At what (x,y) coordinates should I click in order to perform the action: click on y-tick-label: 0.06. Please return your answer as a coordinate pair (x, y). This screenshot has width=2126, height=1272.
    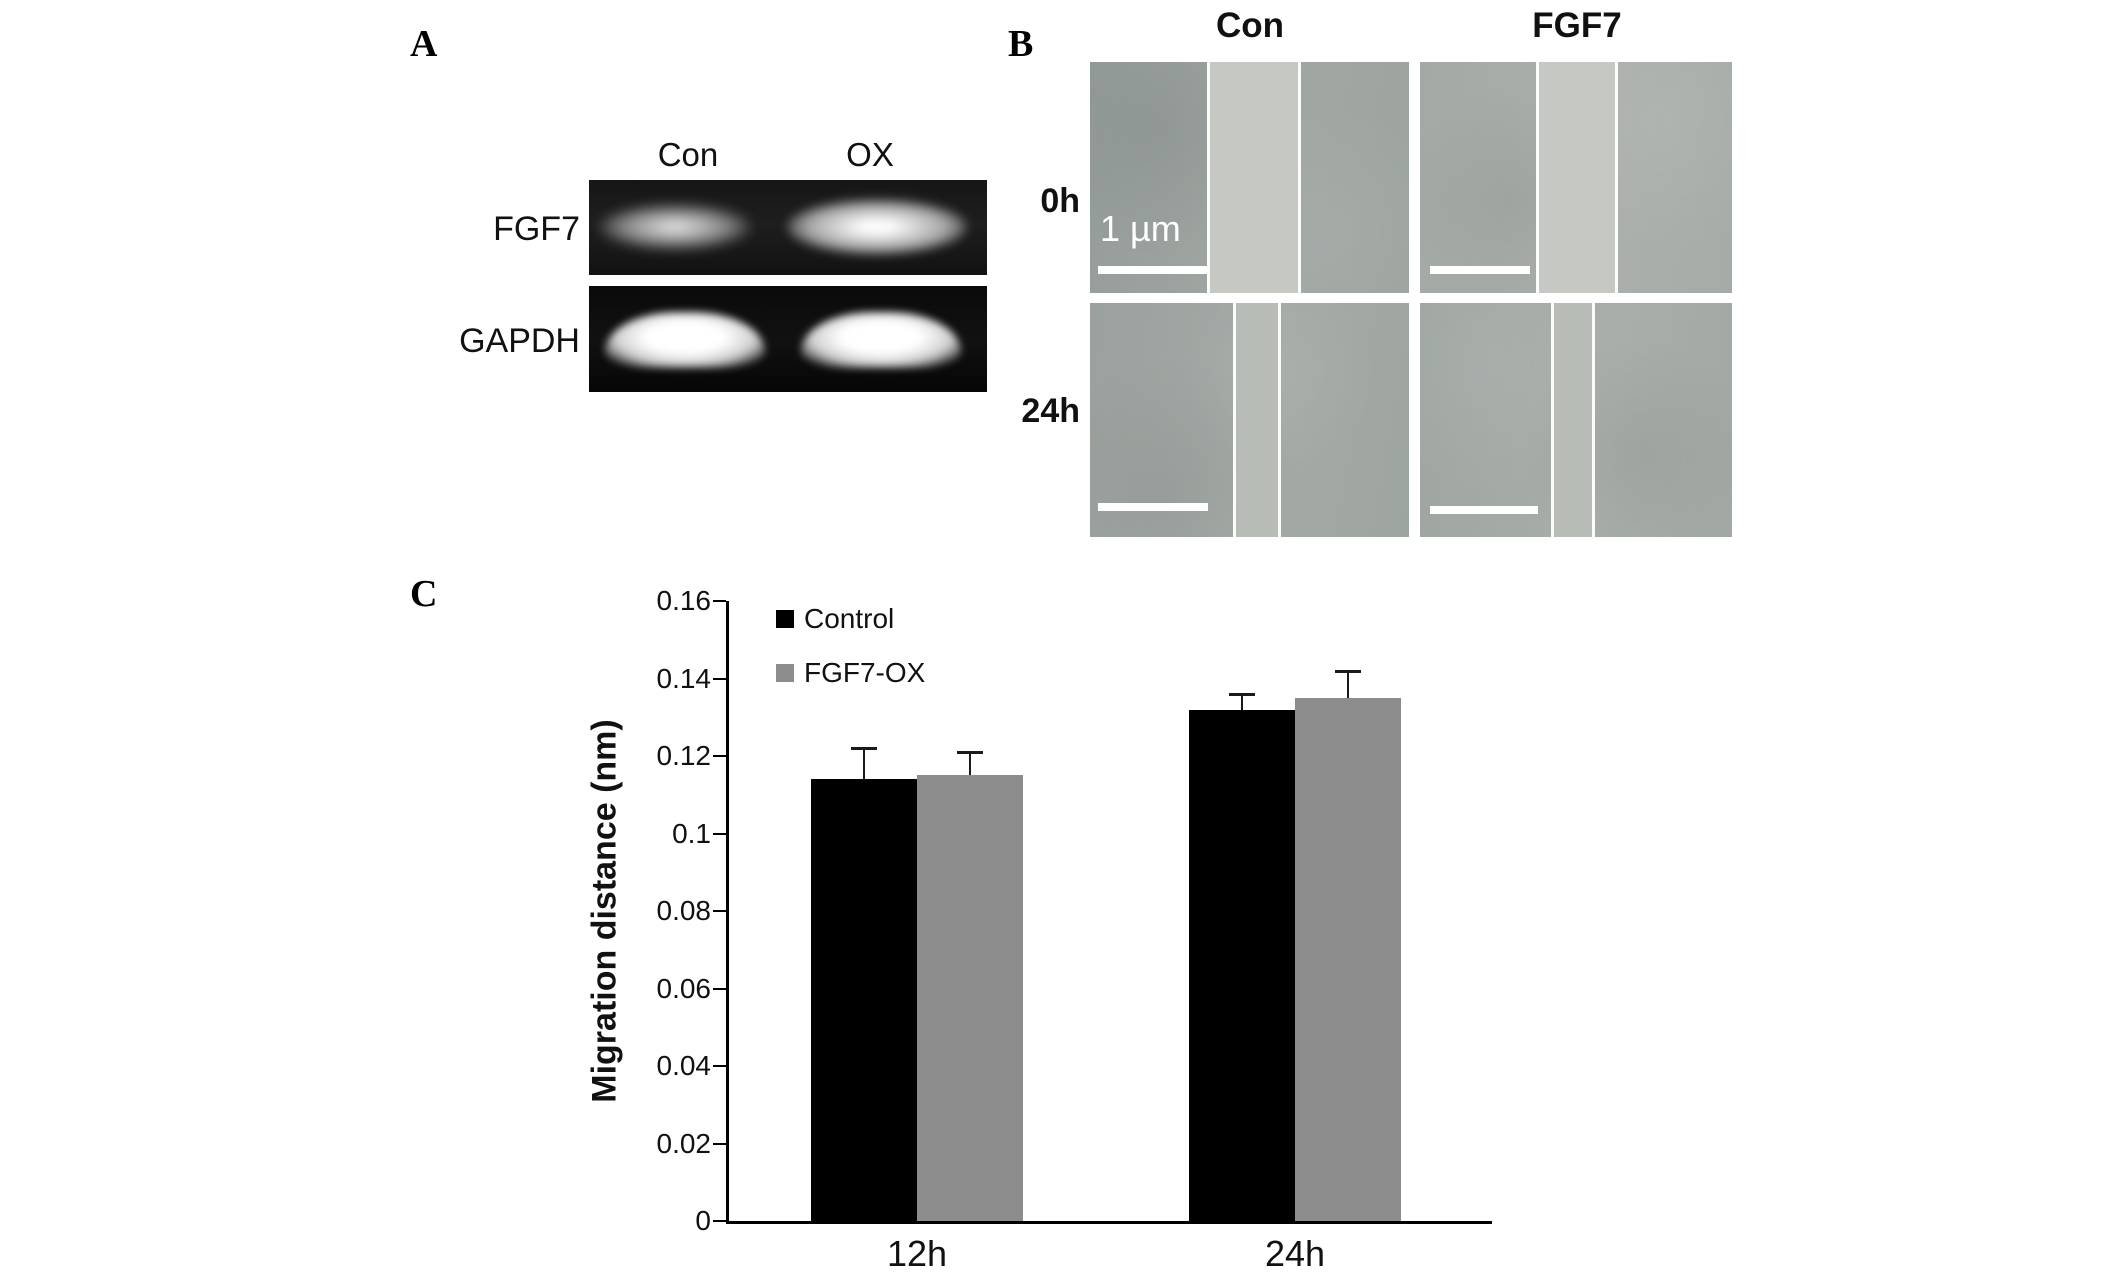
    Looking at the image, I should click on (684, 988).